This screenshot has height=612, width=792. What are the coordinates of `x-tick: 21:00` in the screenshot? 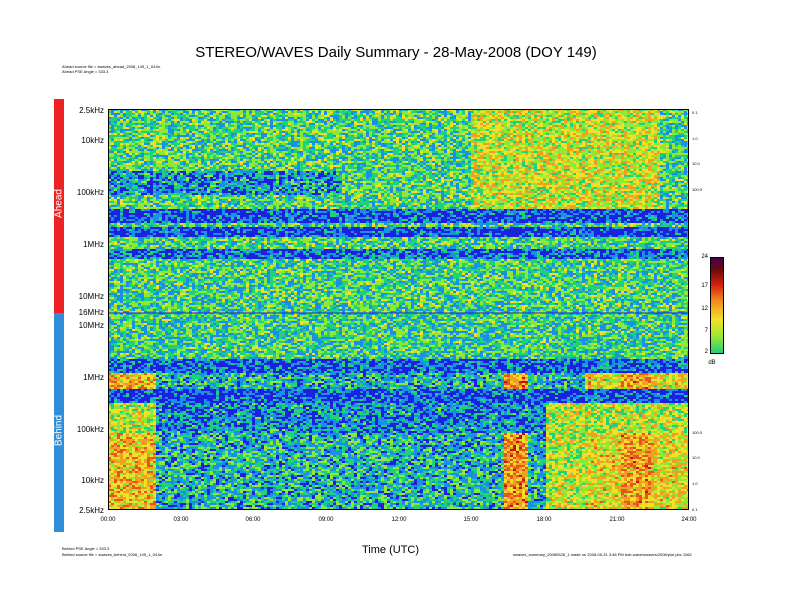 It's located at (617, 520).